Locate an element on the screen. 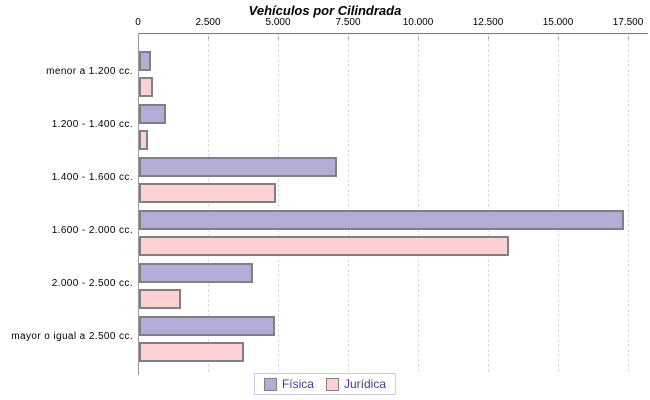 This screenshot has width=650, height=400. legend-label-fisica: Física is located at coordinates (297, 384).